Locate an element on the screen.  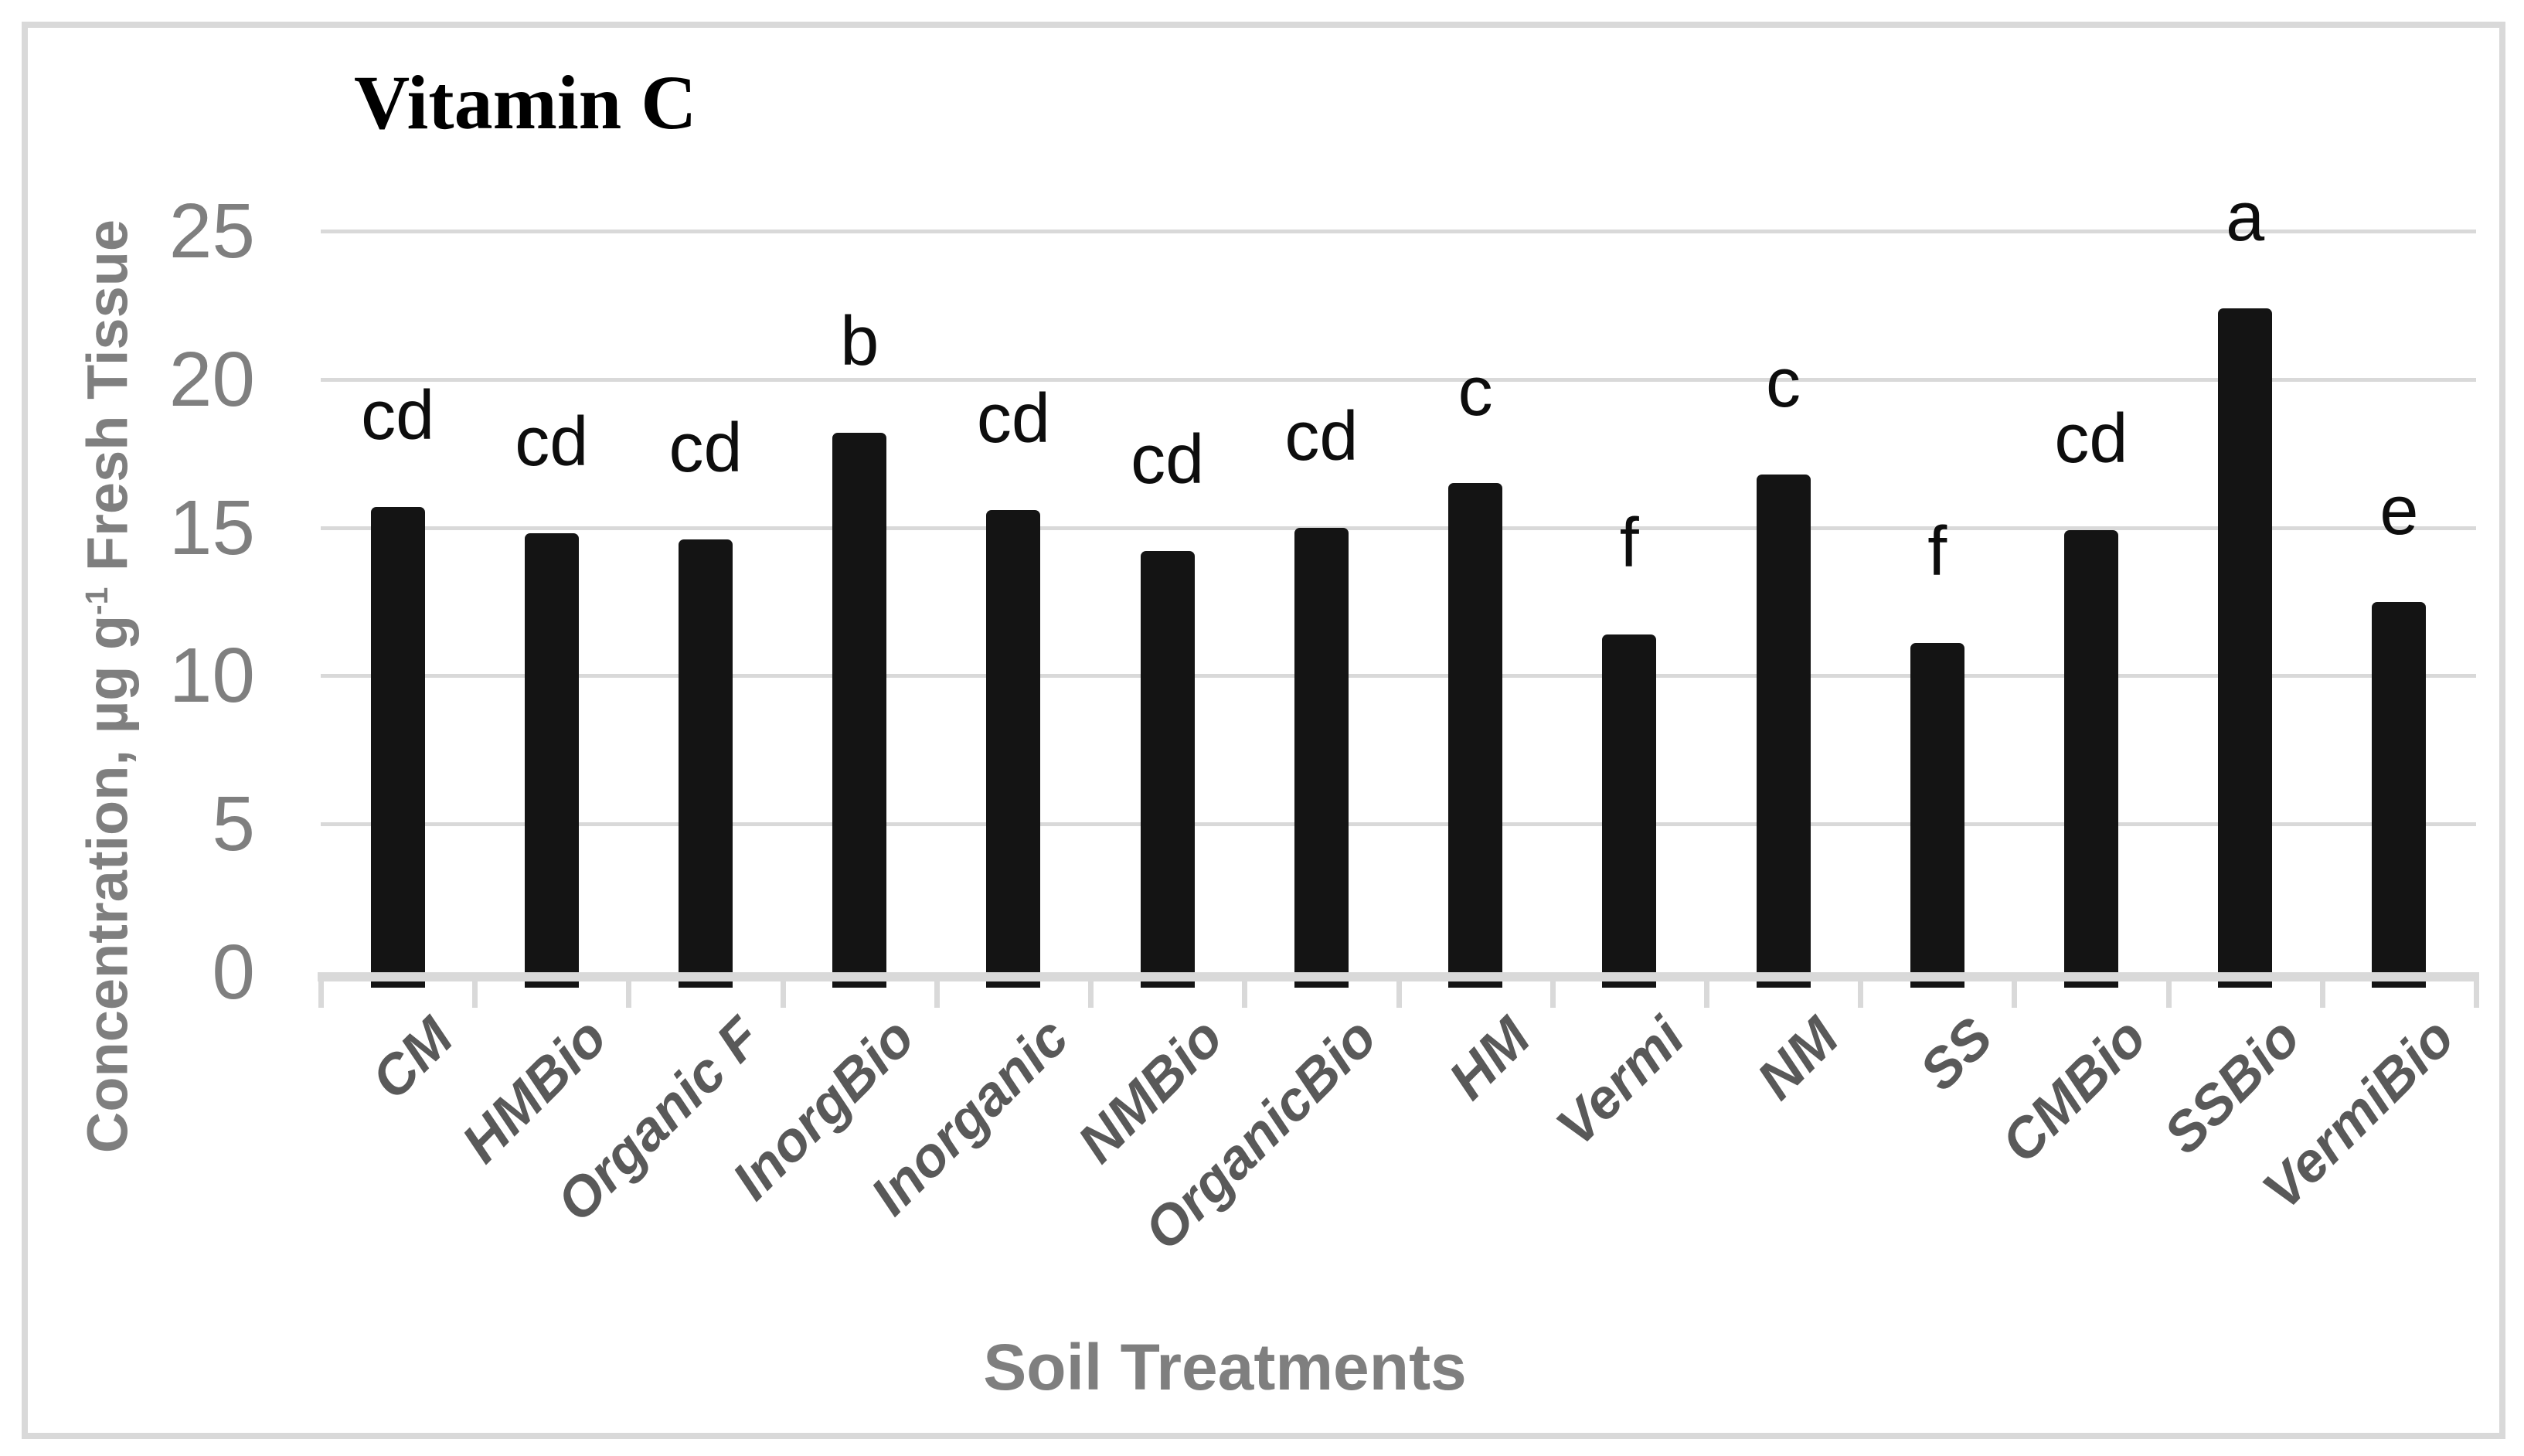
y-tick-label-10: 10 is located at coordinates (212, 676).